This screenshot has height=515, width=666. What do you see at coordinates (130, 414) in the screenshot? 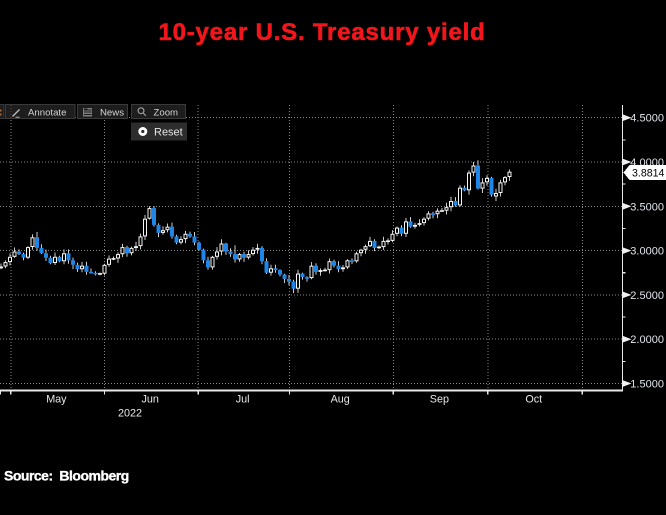
I see `svg-text: 2022` at bounding box center [130, 414].